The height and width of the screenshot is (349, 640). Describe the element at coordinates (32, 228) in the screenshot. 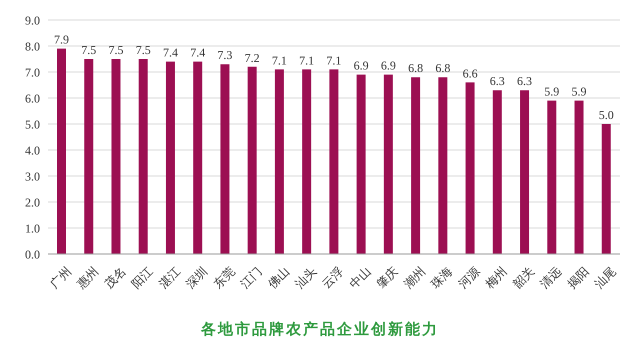

I see `y-tick-label: 1.0` at that location.